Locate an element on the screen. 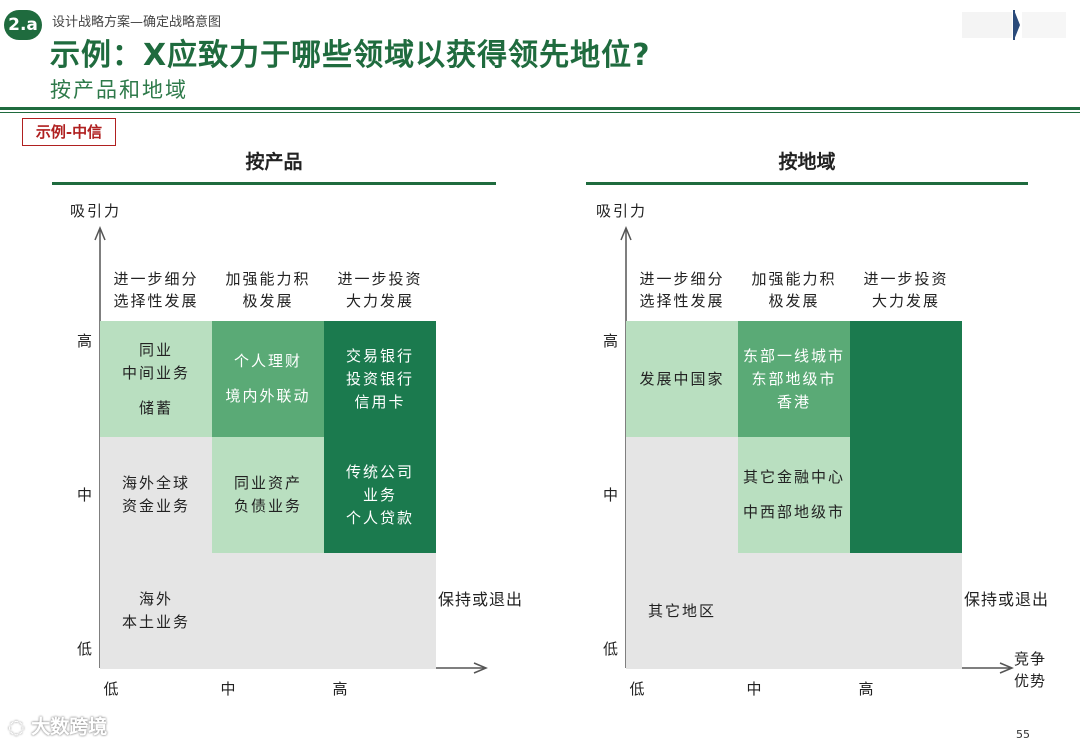 This screenshot has height=748, width=1080. region-matrix-cell: 发展中国家 is located at coordinates (682, 379).